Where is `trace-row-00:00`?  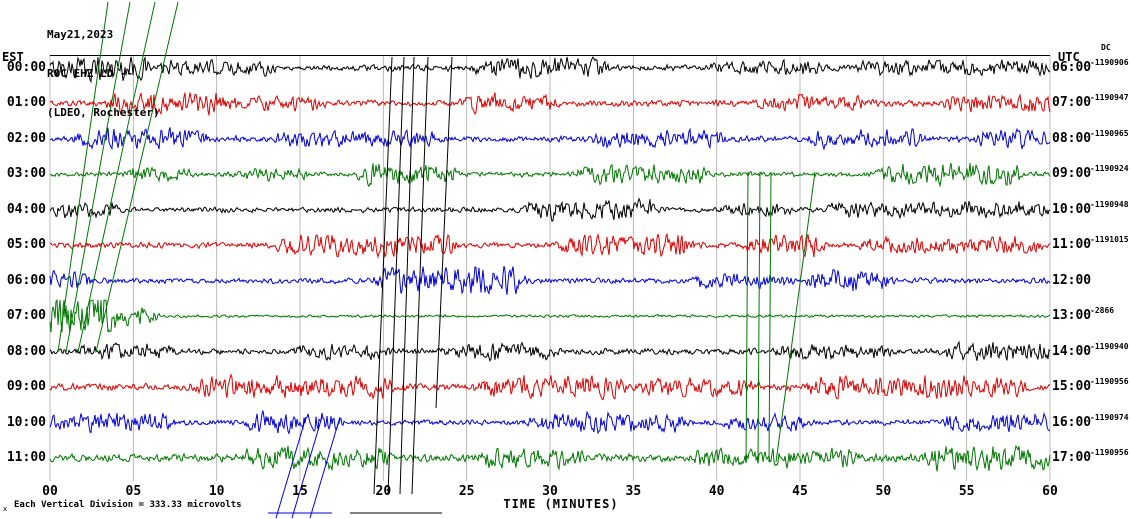 trace-row-00:00 is located at coordinates (550, 69).